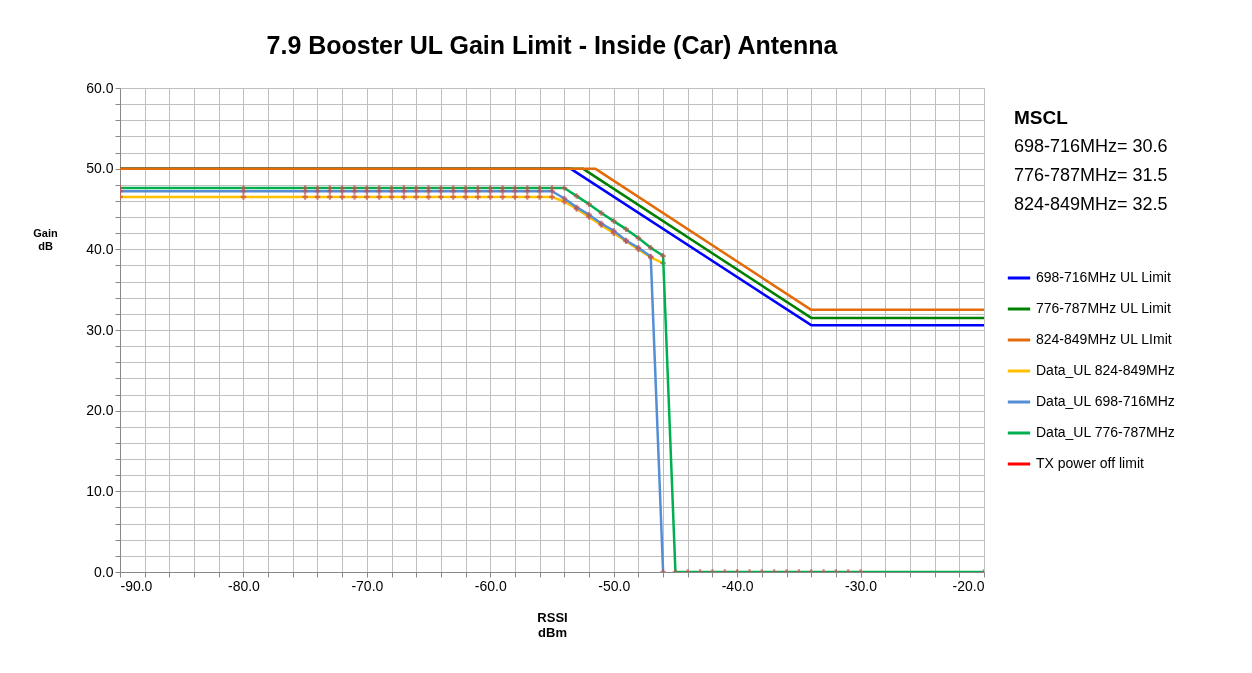 This screenshot has width=1252, height=673. I want to click on legend-label: TX power off limit, so click(1090, 463).